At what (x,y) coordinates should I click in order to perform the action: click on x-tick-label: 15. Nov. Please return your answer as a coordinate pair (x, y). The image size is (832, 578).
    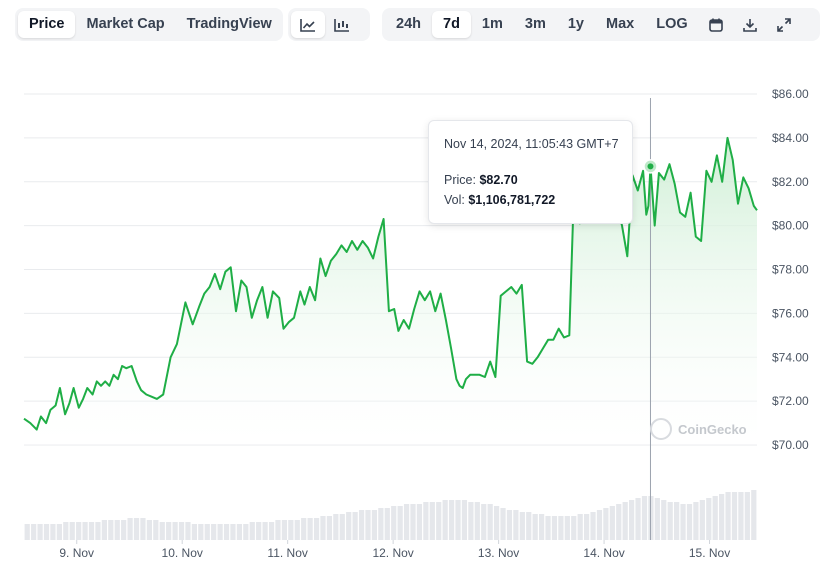
    Looking at the image, I should click on (709, 553).